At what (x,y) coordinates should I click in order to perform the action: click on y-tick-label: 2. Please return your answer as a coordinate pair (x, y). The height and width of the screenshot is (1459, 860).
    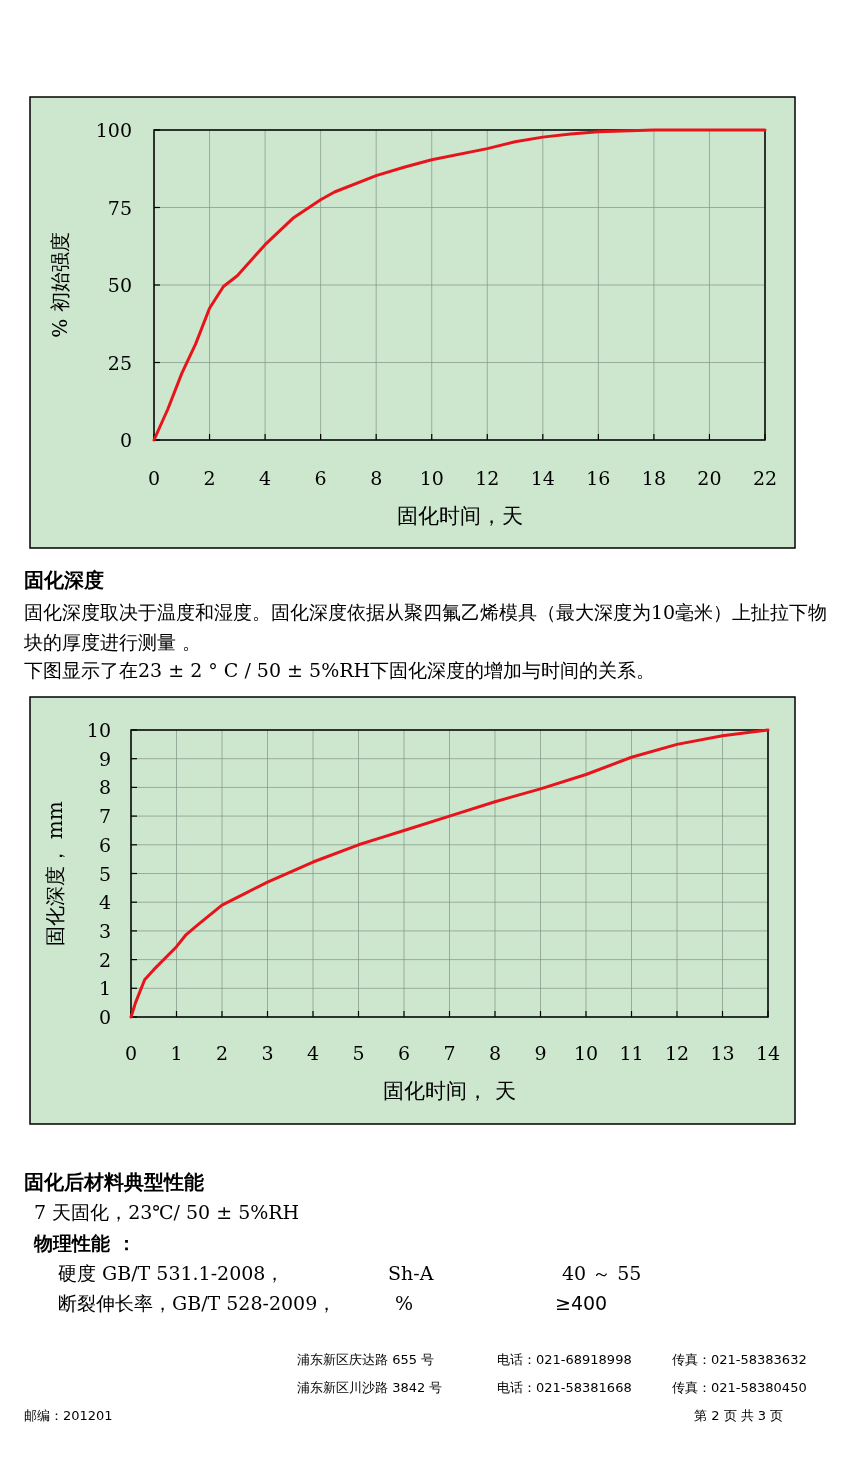
    Looking at the image, I should click on (104, 959).